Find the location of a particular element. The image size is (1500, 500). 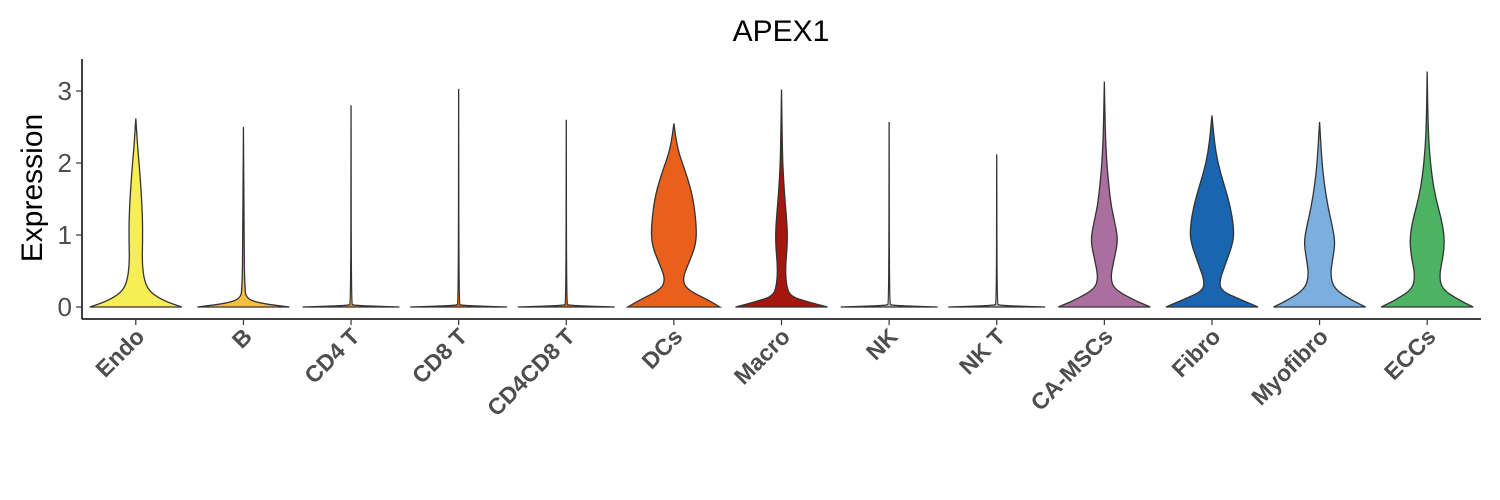

x-tick-label: Macro is located at coordinates (762, 356).